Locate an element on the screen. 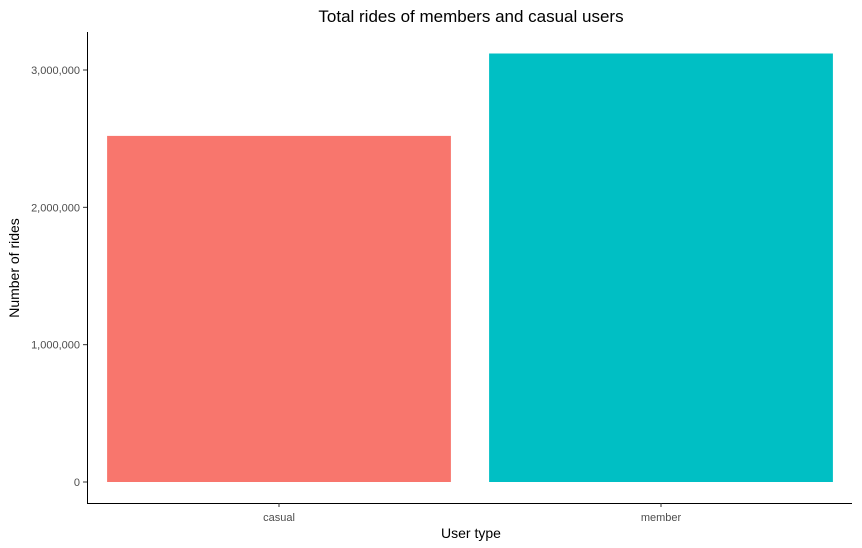 This screenshot has height=548, width=862. x-tick-label: casual is located at coordinates (279, 518).